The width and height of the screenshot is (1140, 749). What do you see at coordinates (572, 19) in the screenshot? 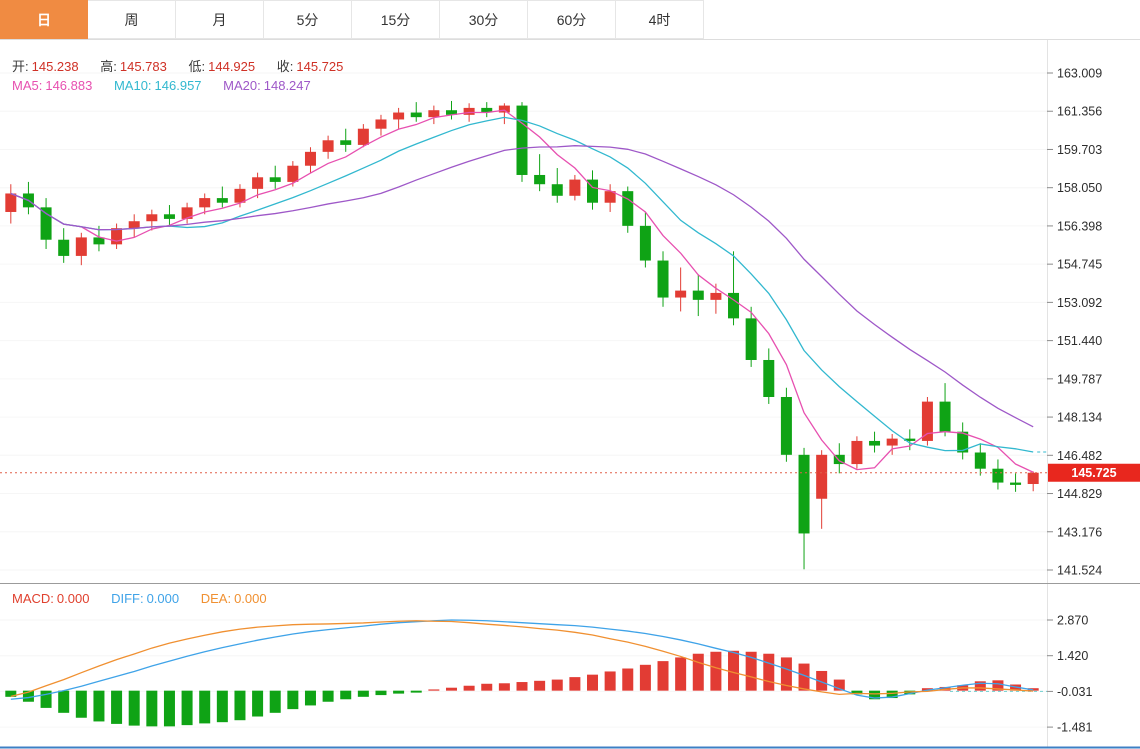
I see `tab-60min: 60分` at bounding box center [572, 19].